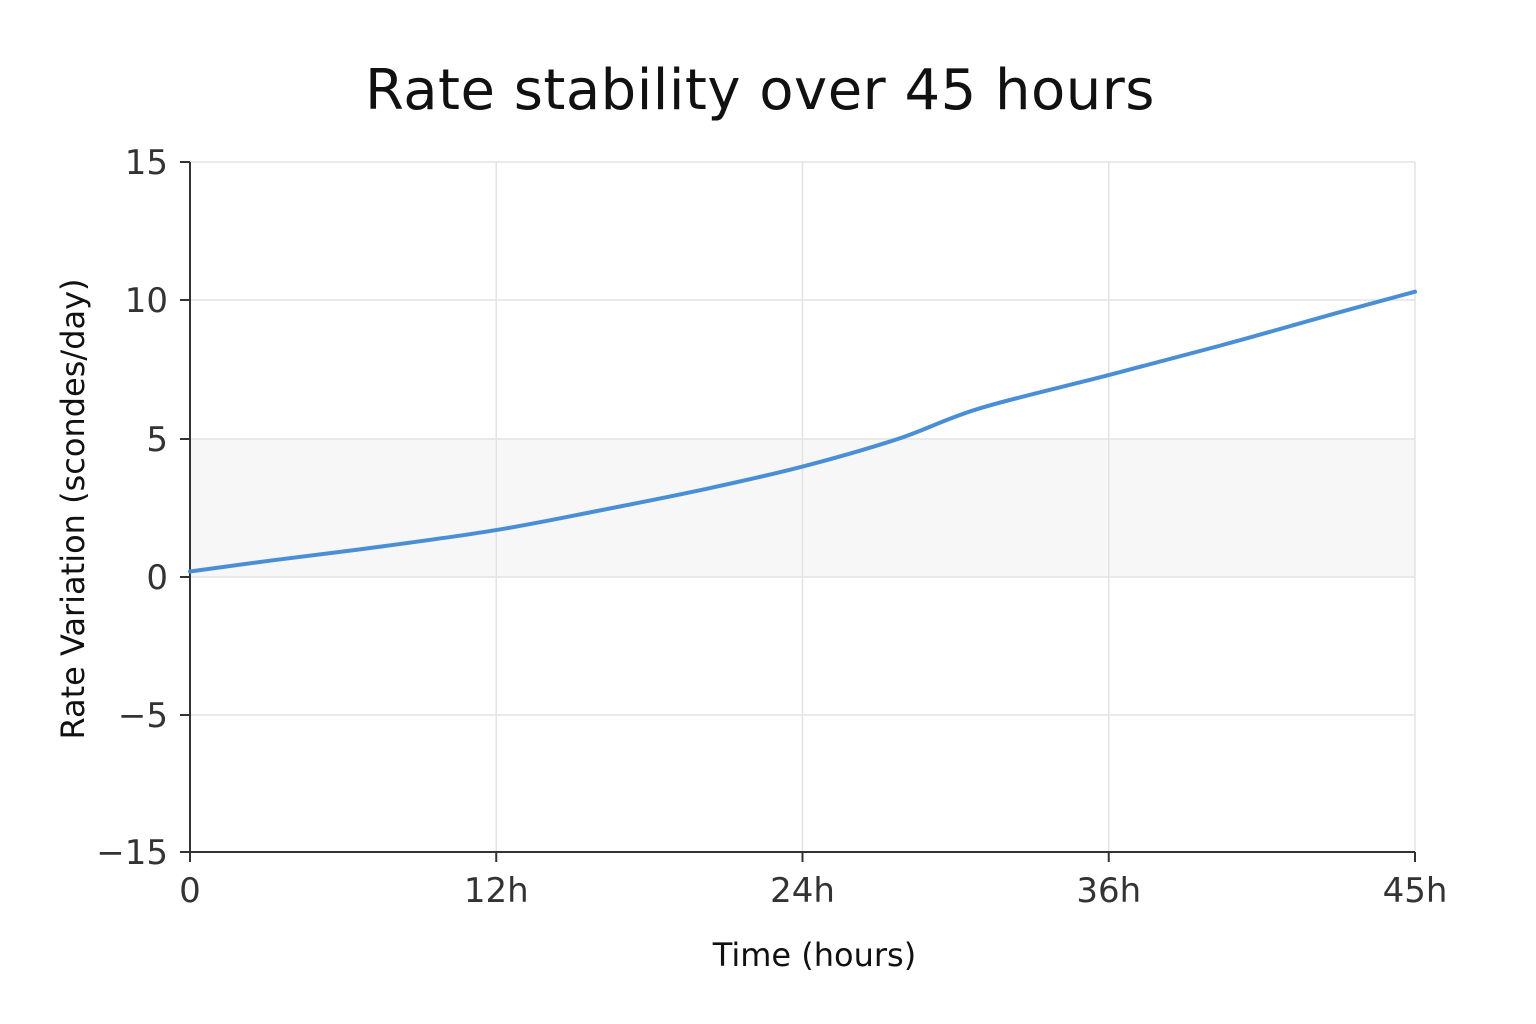 Image resolution: width=1536 pixels, height=1024 pixels. What do you see at coordinates (146, 301) in the screenshot?
I see `y-tick-label: 10` at bounding box center [146, 301].